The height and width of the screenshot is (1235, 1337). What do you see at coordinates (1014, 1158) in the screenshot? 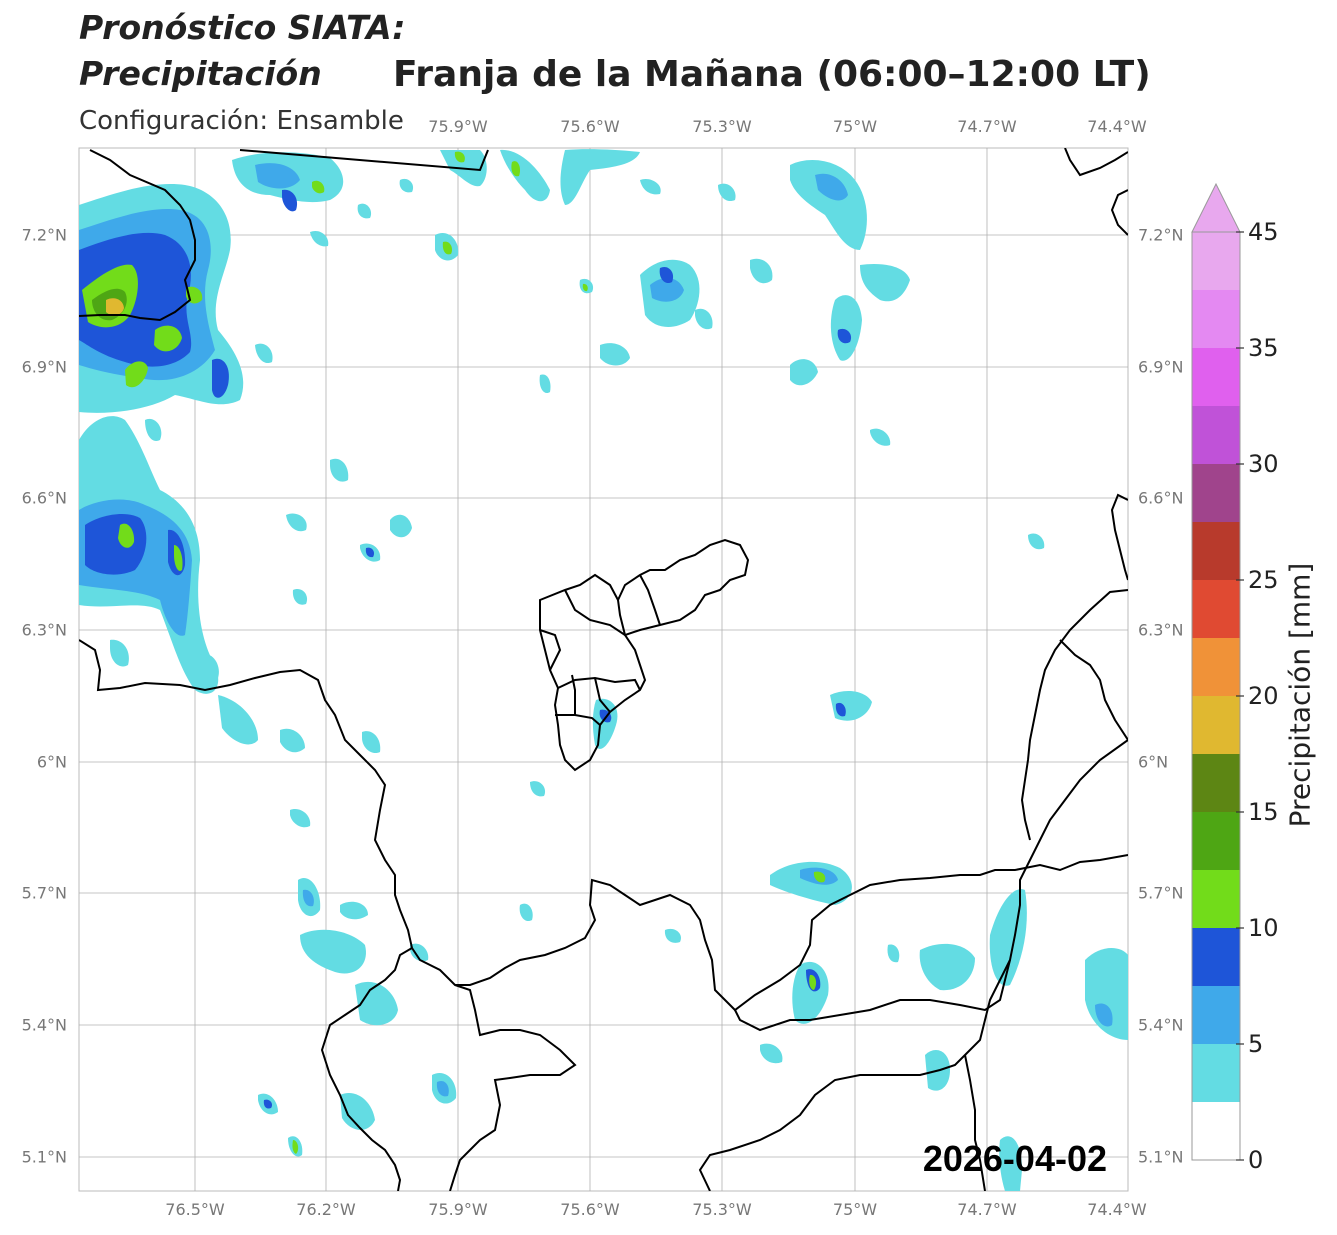
I see `forecast-date: 2026-04-02` at bounding box center [1014, 1158].